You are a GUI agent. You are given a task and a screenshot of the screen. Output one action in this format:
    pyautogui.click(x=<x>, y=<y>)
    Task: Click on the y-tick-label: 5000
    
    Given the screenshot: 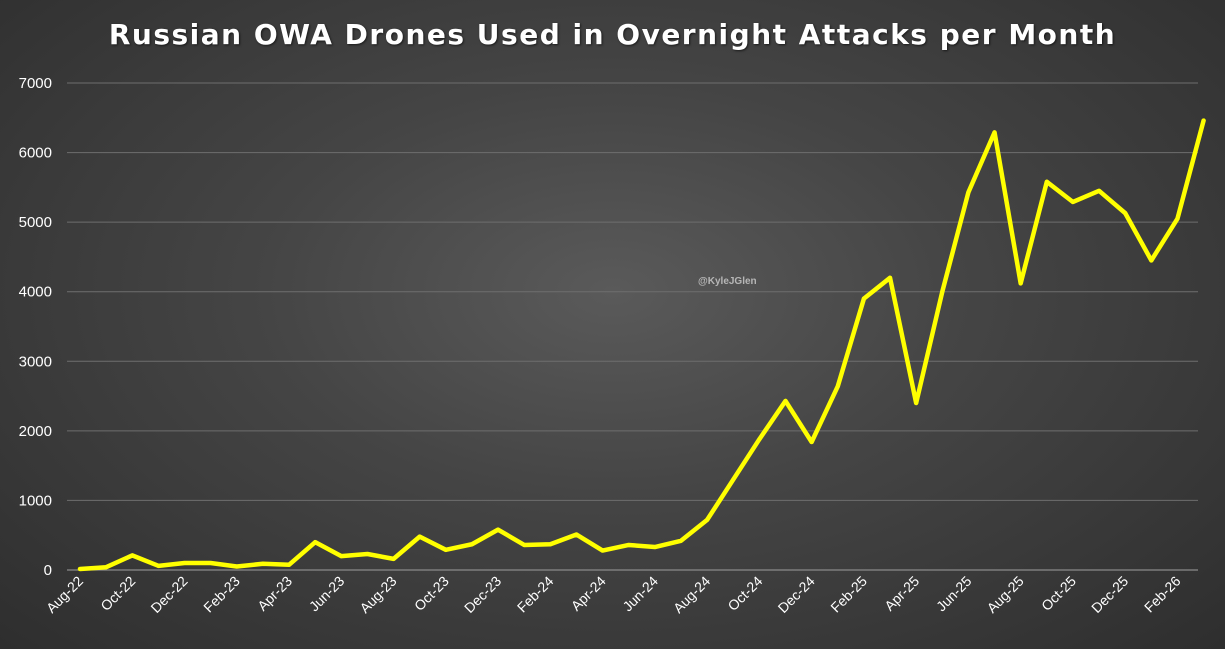 What is the action you would take?
    pyautogui.click(x=35, y=222)
    